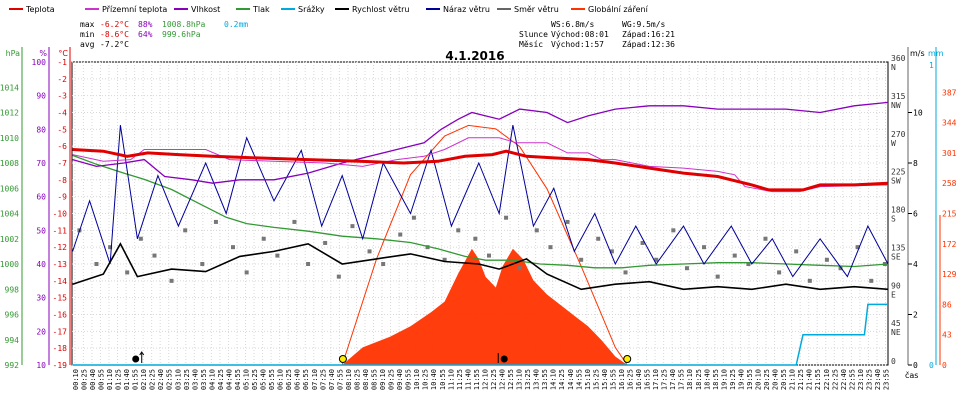 Image resolution: width=966 pixels, height=400 pixels. What do you see at coordinates (579, 379) in the screenshot?
I see `x-tick-59: 14:55` at bounding box center [579, 379].